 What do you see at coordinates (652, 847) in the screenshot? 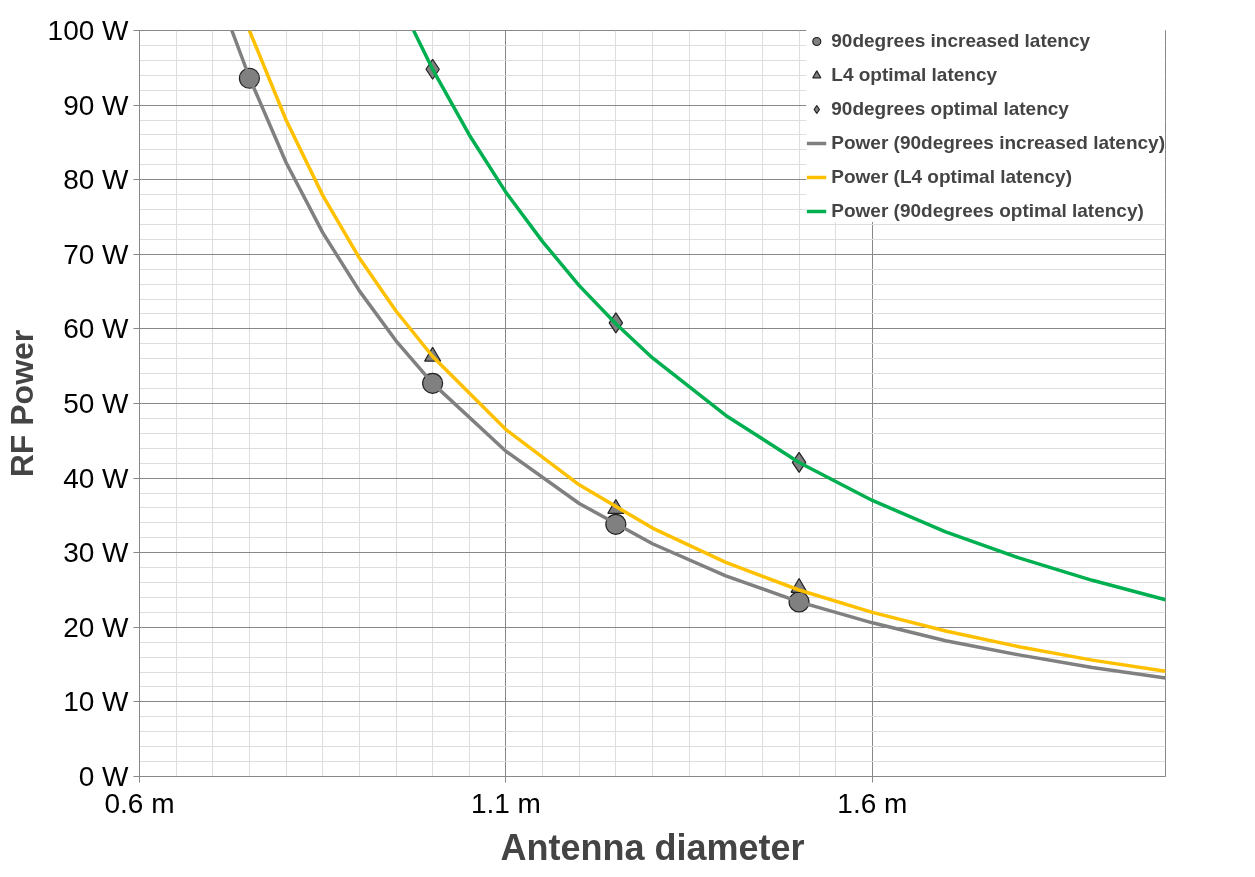
I see `x-axis-title: Antenna diameter` at bounding box center [652, 847].